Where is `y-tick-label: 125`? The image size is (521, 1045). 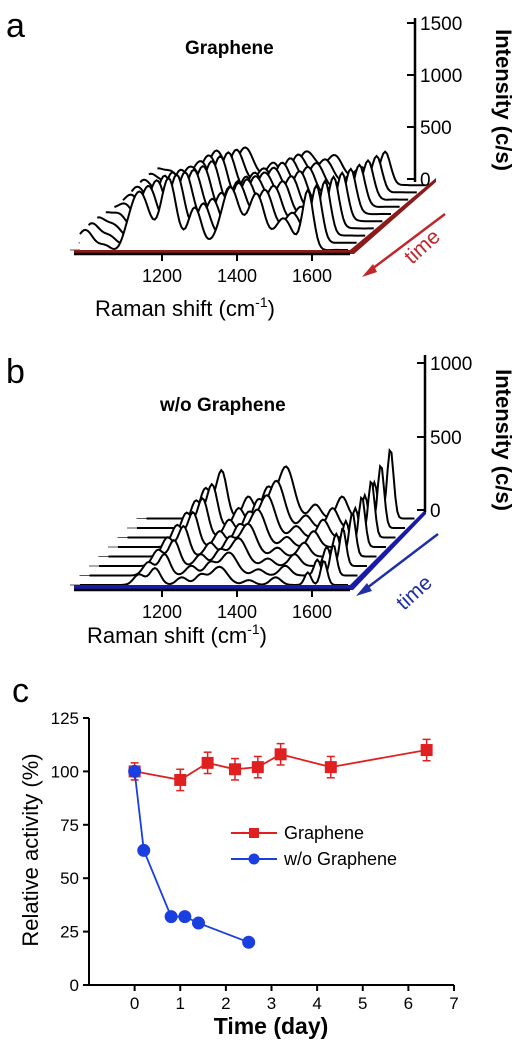 y-tick-label: 125 is located at coordinates (65, 718).